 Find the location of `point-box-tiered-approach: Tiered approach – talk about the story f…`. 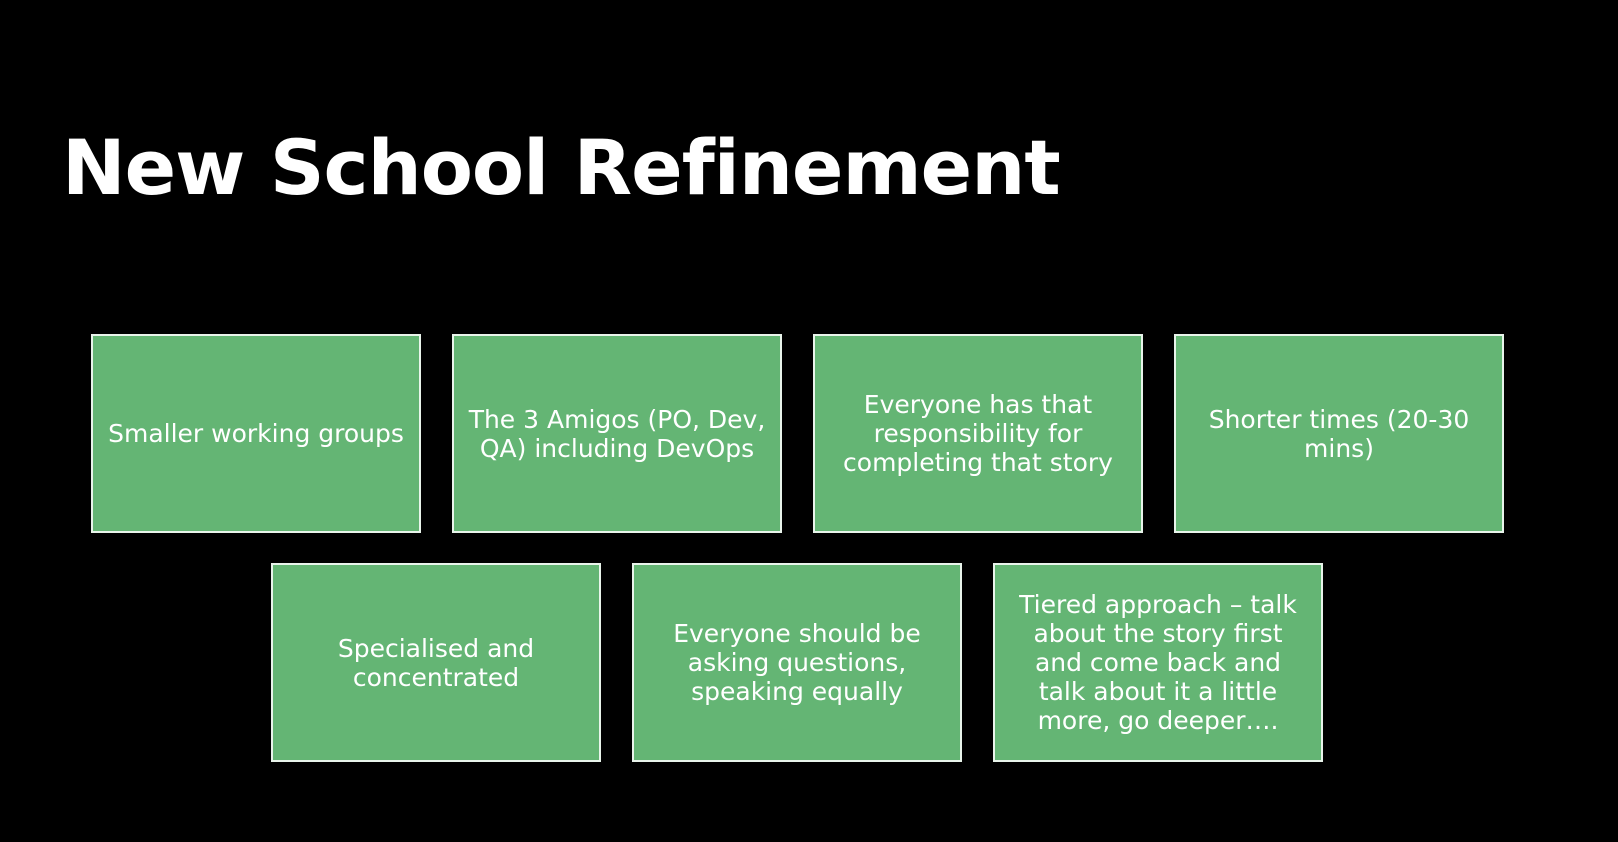

point-box-tiered-approach: Tiered approach – talk about the story f… is located at coordinates (1158, 662).